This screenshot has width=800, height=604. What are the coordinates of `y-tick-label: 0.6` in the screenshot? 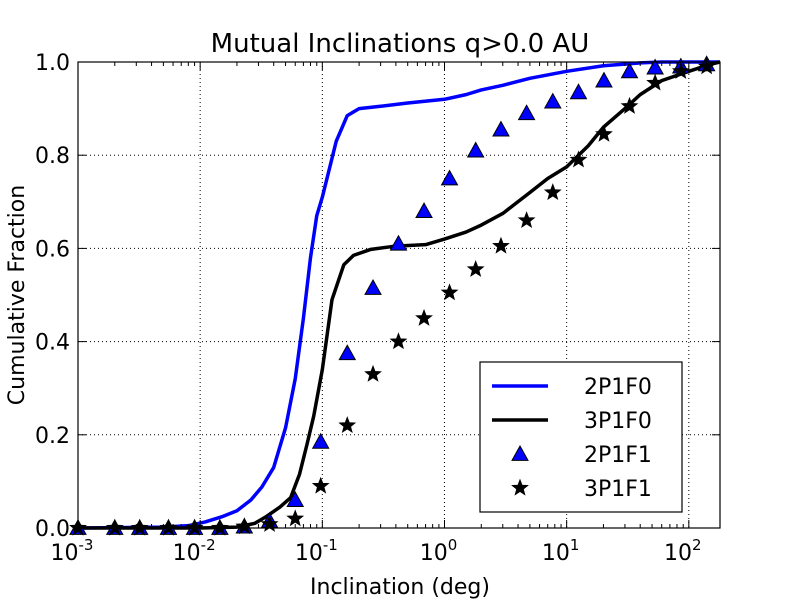 It's located at (52, 249).